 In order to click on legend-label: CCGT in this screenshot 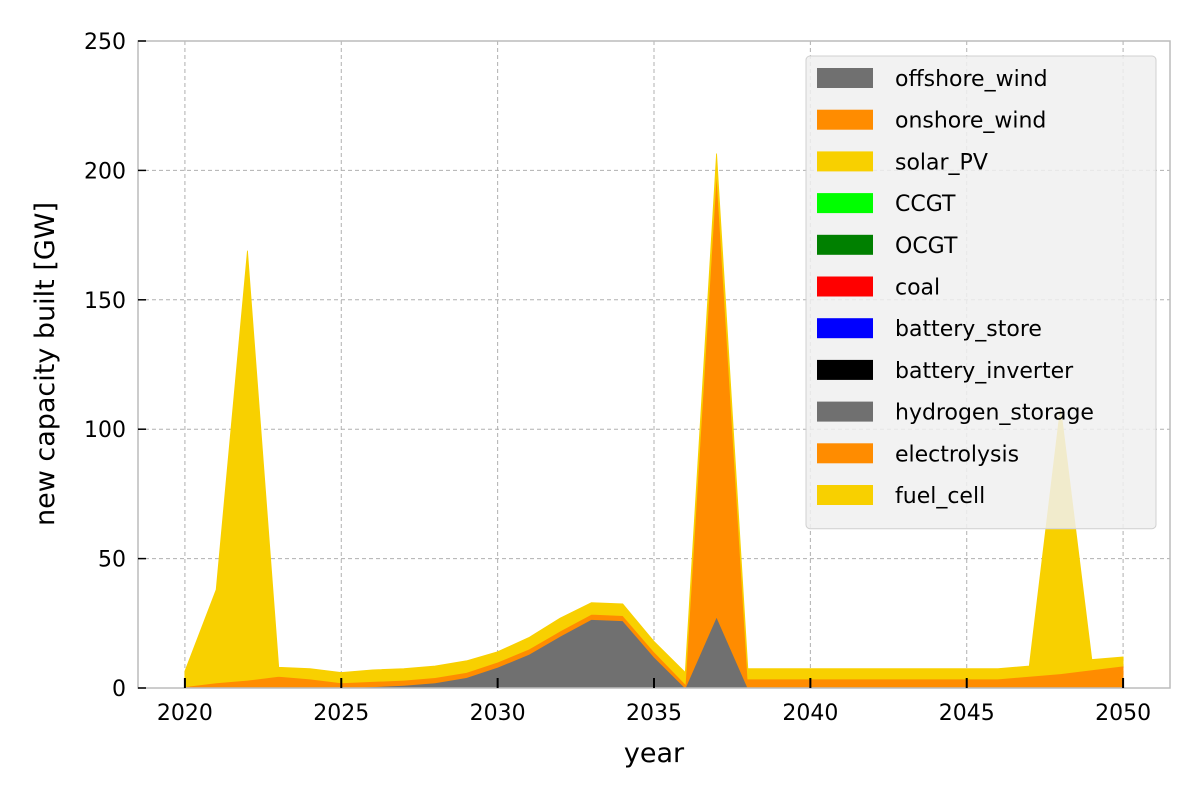, I will do `click(925, 204)`.